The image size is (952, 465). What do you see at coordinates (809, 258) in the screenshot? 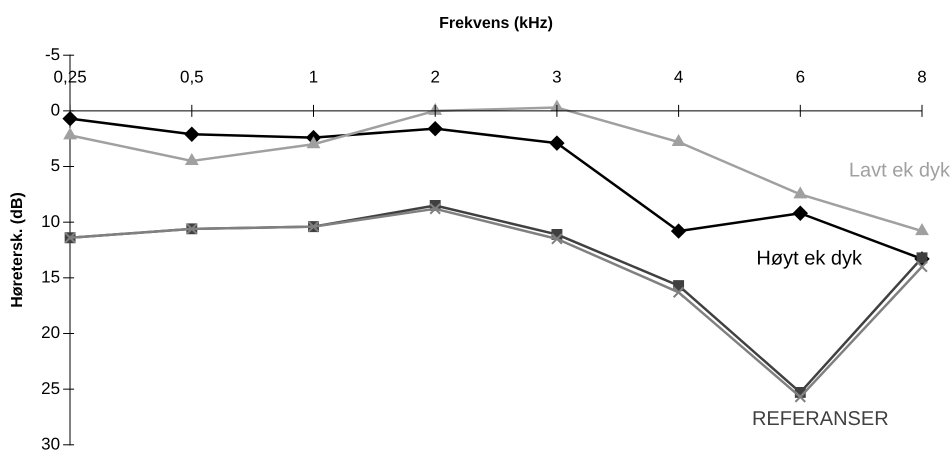
I see `series-label: Høyt ek dyk` at bounding box center [809, 258].